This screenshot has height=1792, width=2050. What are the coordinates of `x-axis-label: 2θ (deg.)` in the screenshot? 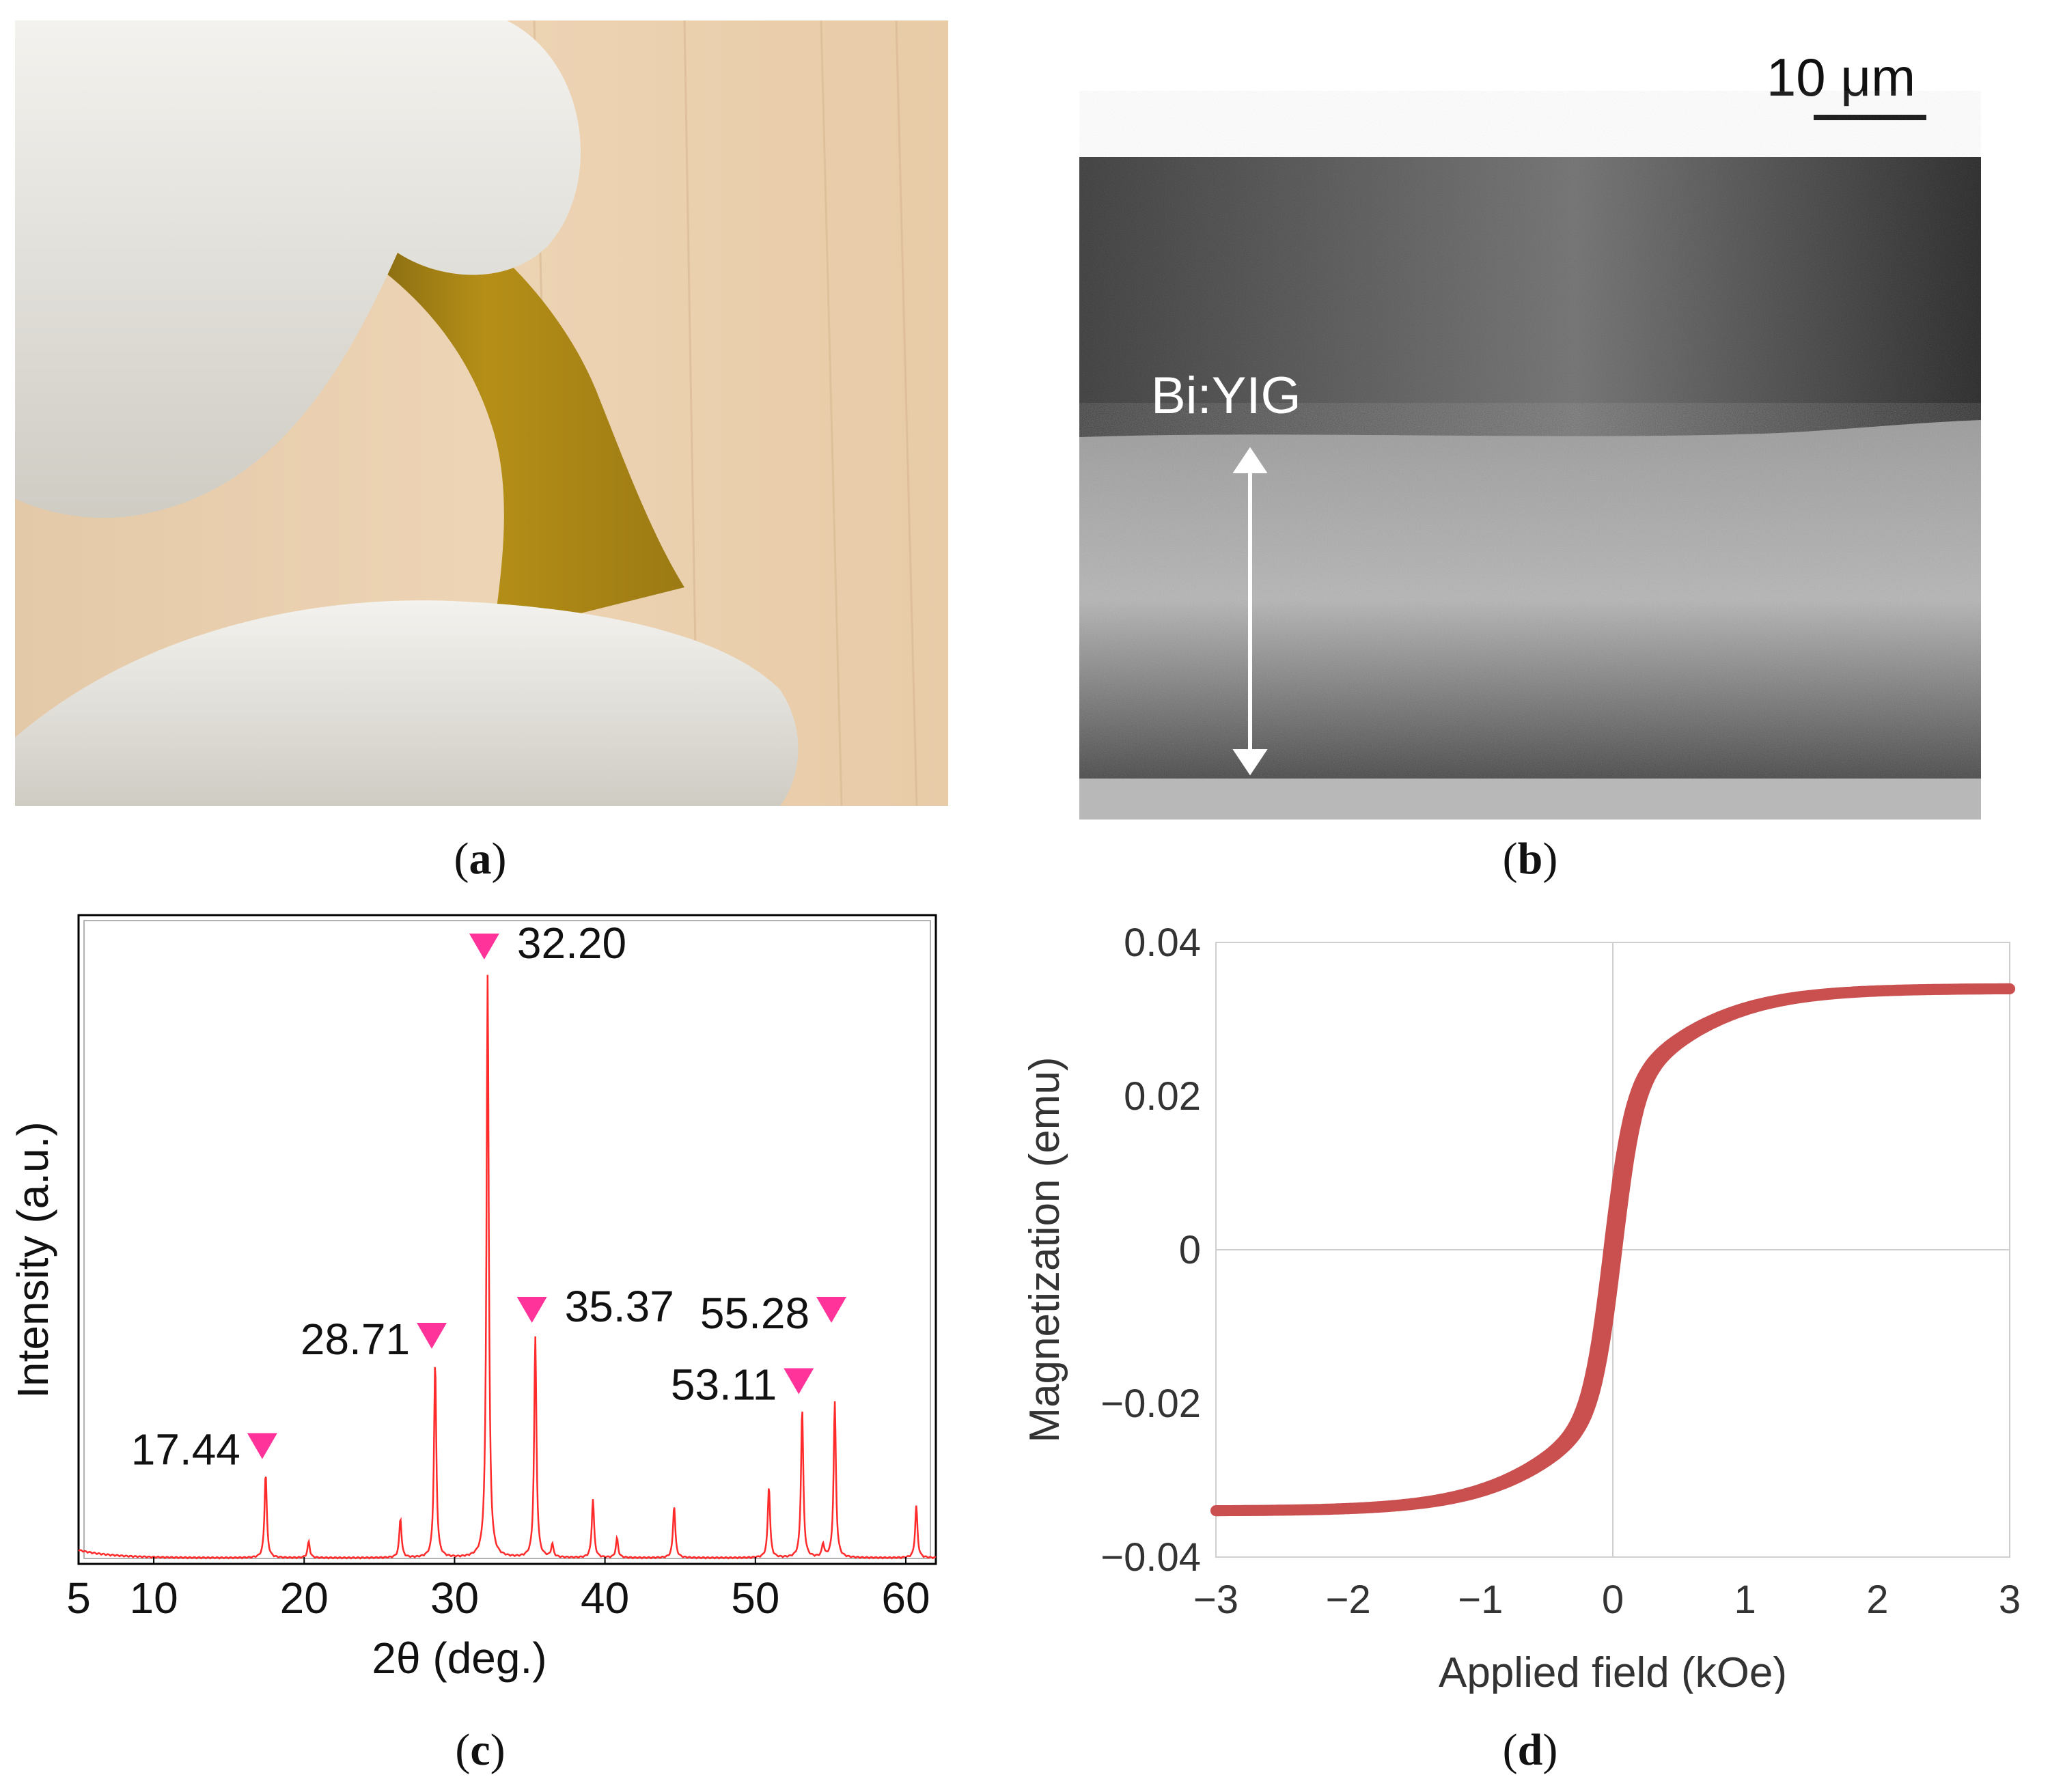 It's located at (459, 1658).